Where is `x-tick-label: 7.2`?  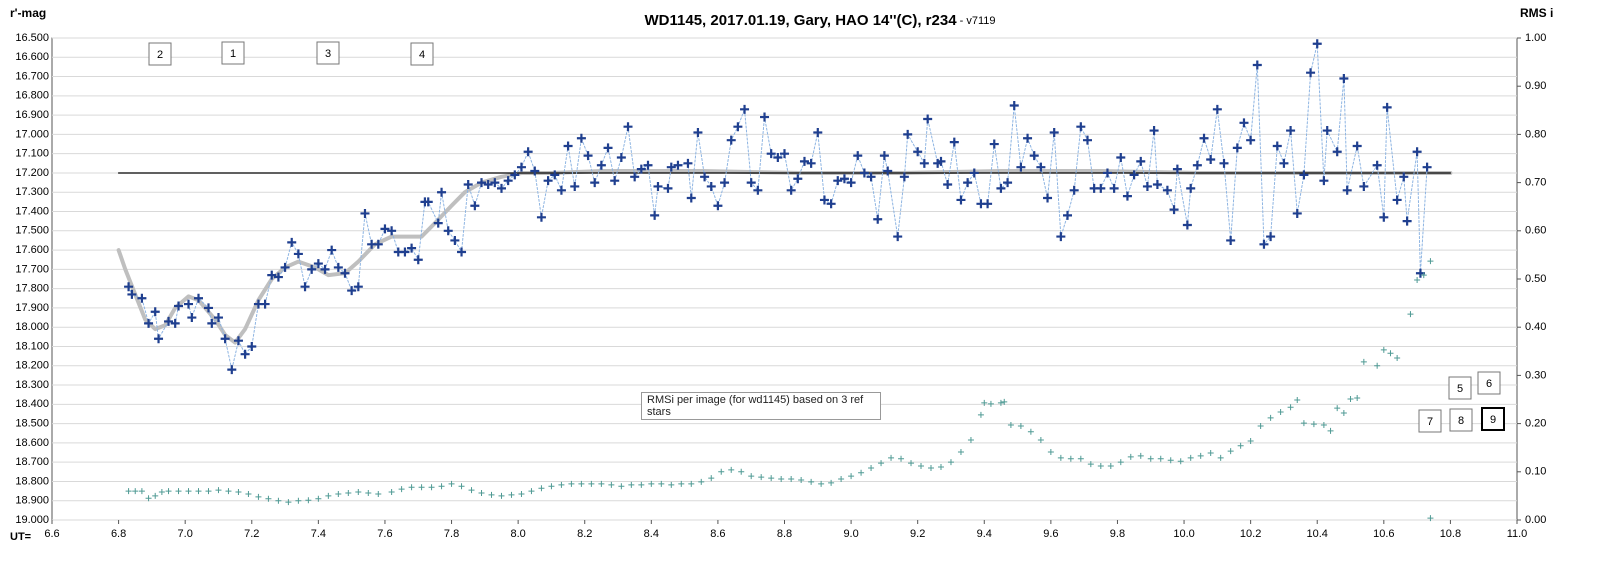 x-tick-label: 7.2 is located at coordinates (251, 534).